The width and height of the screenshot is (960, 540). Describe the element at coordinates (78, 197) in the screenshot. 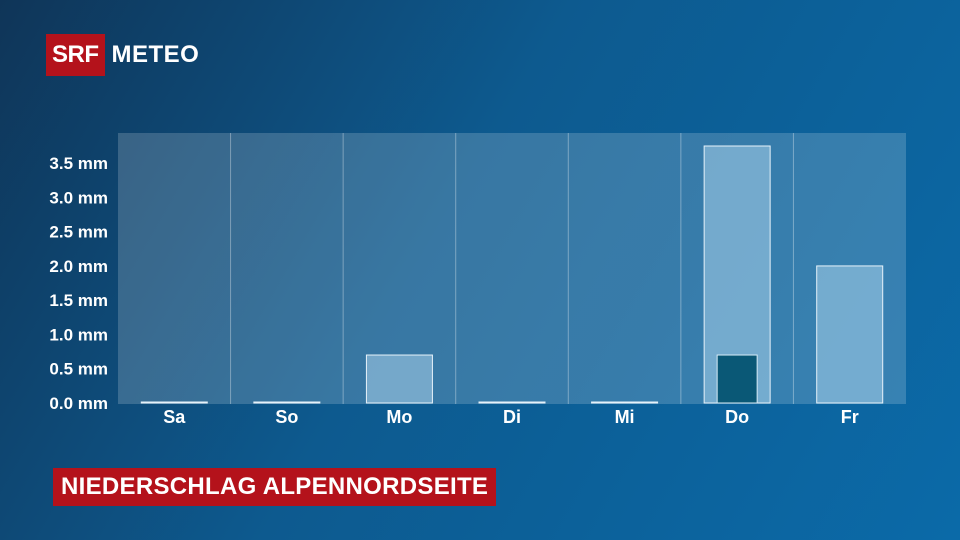

I see `y-tick-label: 3.0 mm` at that location.